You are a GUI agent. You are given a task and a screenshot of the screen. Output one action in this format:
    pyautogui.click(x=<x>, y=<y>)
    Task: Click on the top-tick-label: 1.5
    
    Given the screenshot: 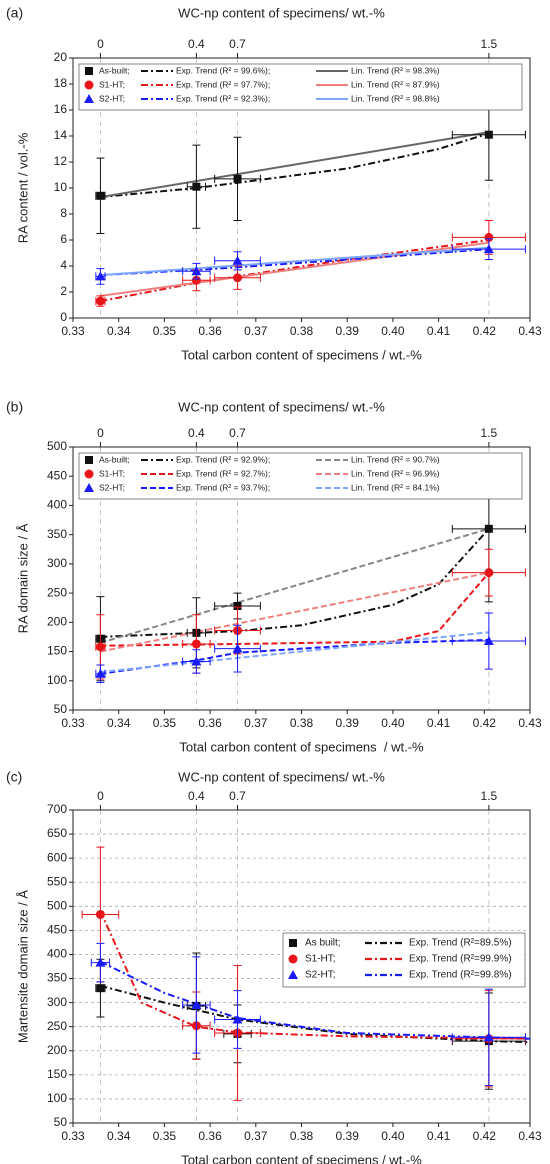 What is the action you would take?
    pyautogui.click(x=489, y=796)
    